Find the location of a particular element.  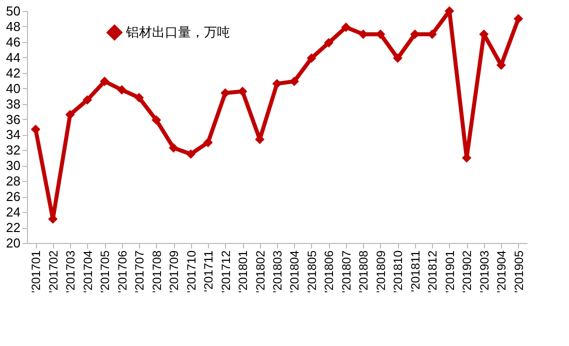

y-tick-label: 30 is located at coordinates (13, 166).